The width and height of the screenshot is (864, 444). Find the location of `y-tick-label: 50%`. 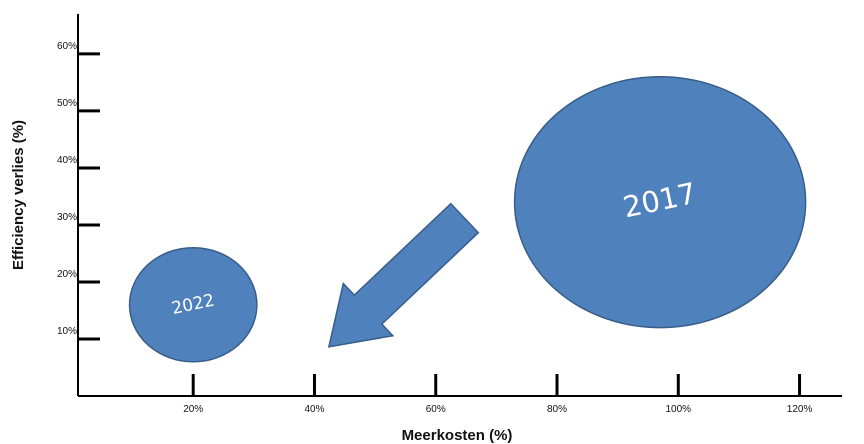

y-tick-label: 50% is located at coordinates (67, 103).